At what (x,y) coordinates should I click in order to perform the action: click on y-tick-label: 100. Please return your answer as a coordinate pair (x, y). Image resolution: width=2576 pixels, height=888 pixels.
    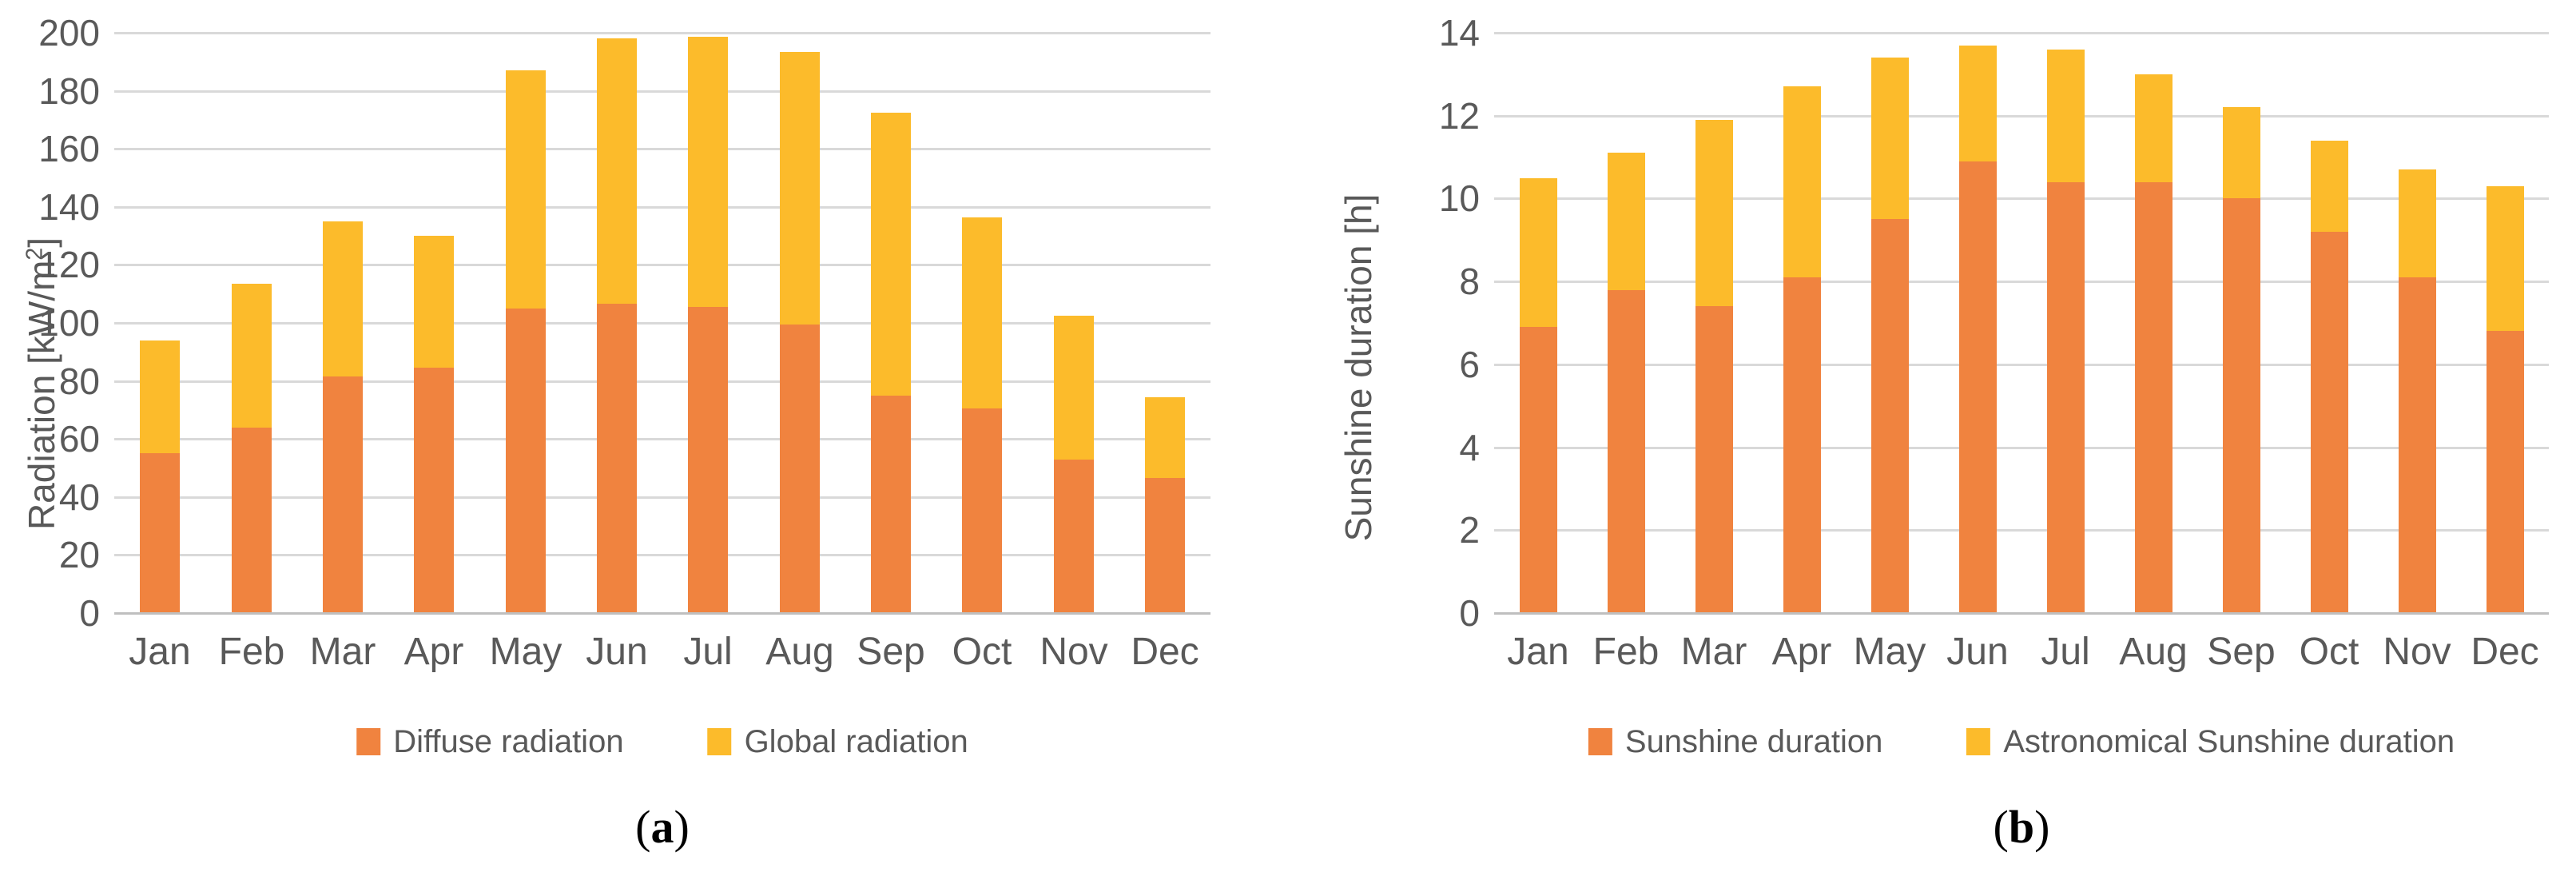
    Looking at the image, I should click on (69, 323).